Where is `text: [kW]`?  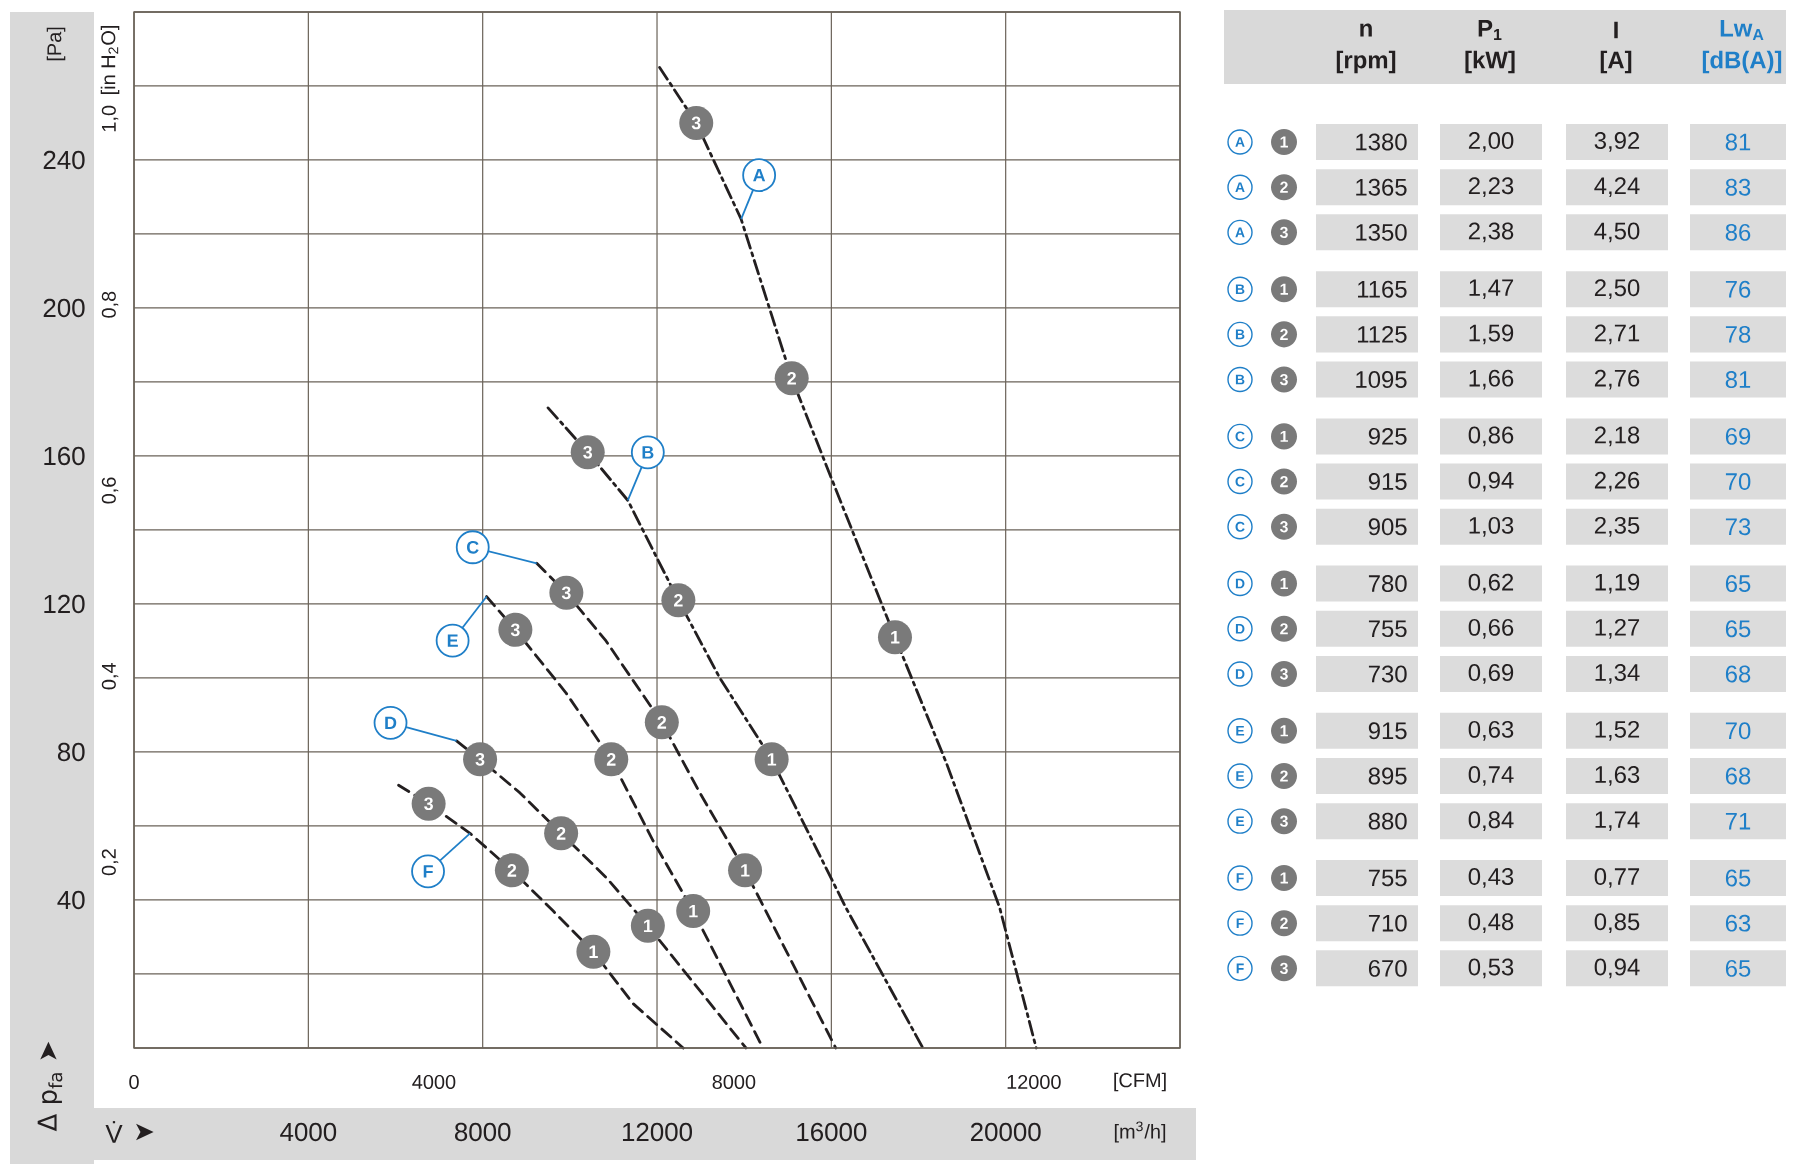 text: [kW] is located at coordinates (1490, 62).